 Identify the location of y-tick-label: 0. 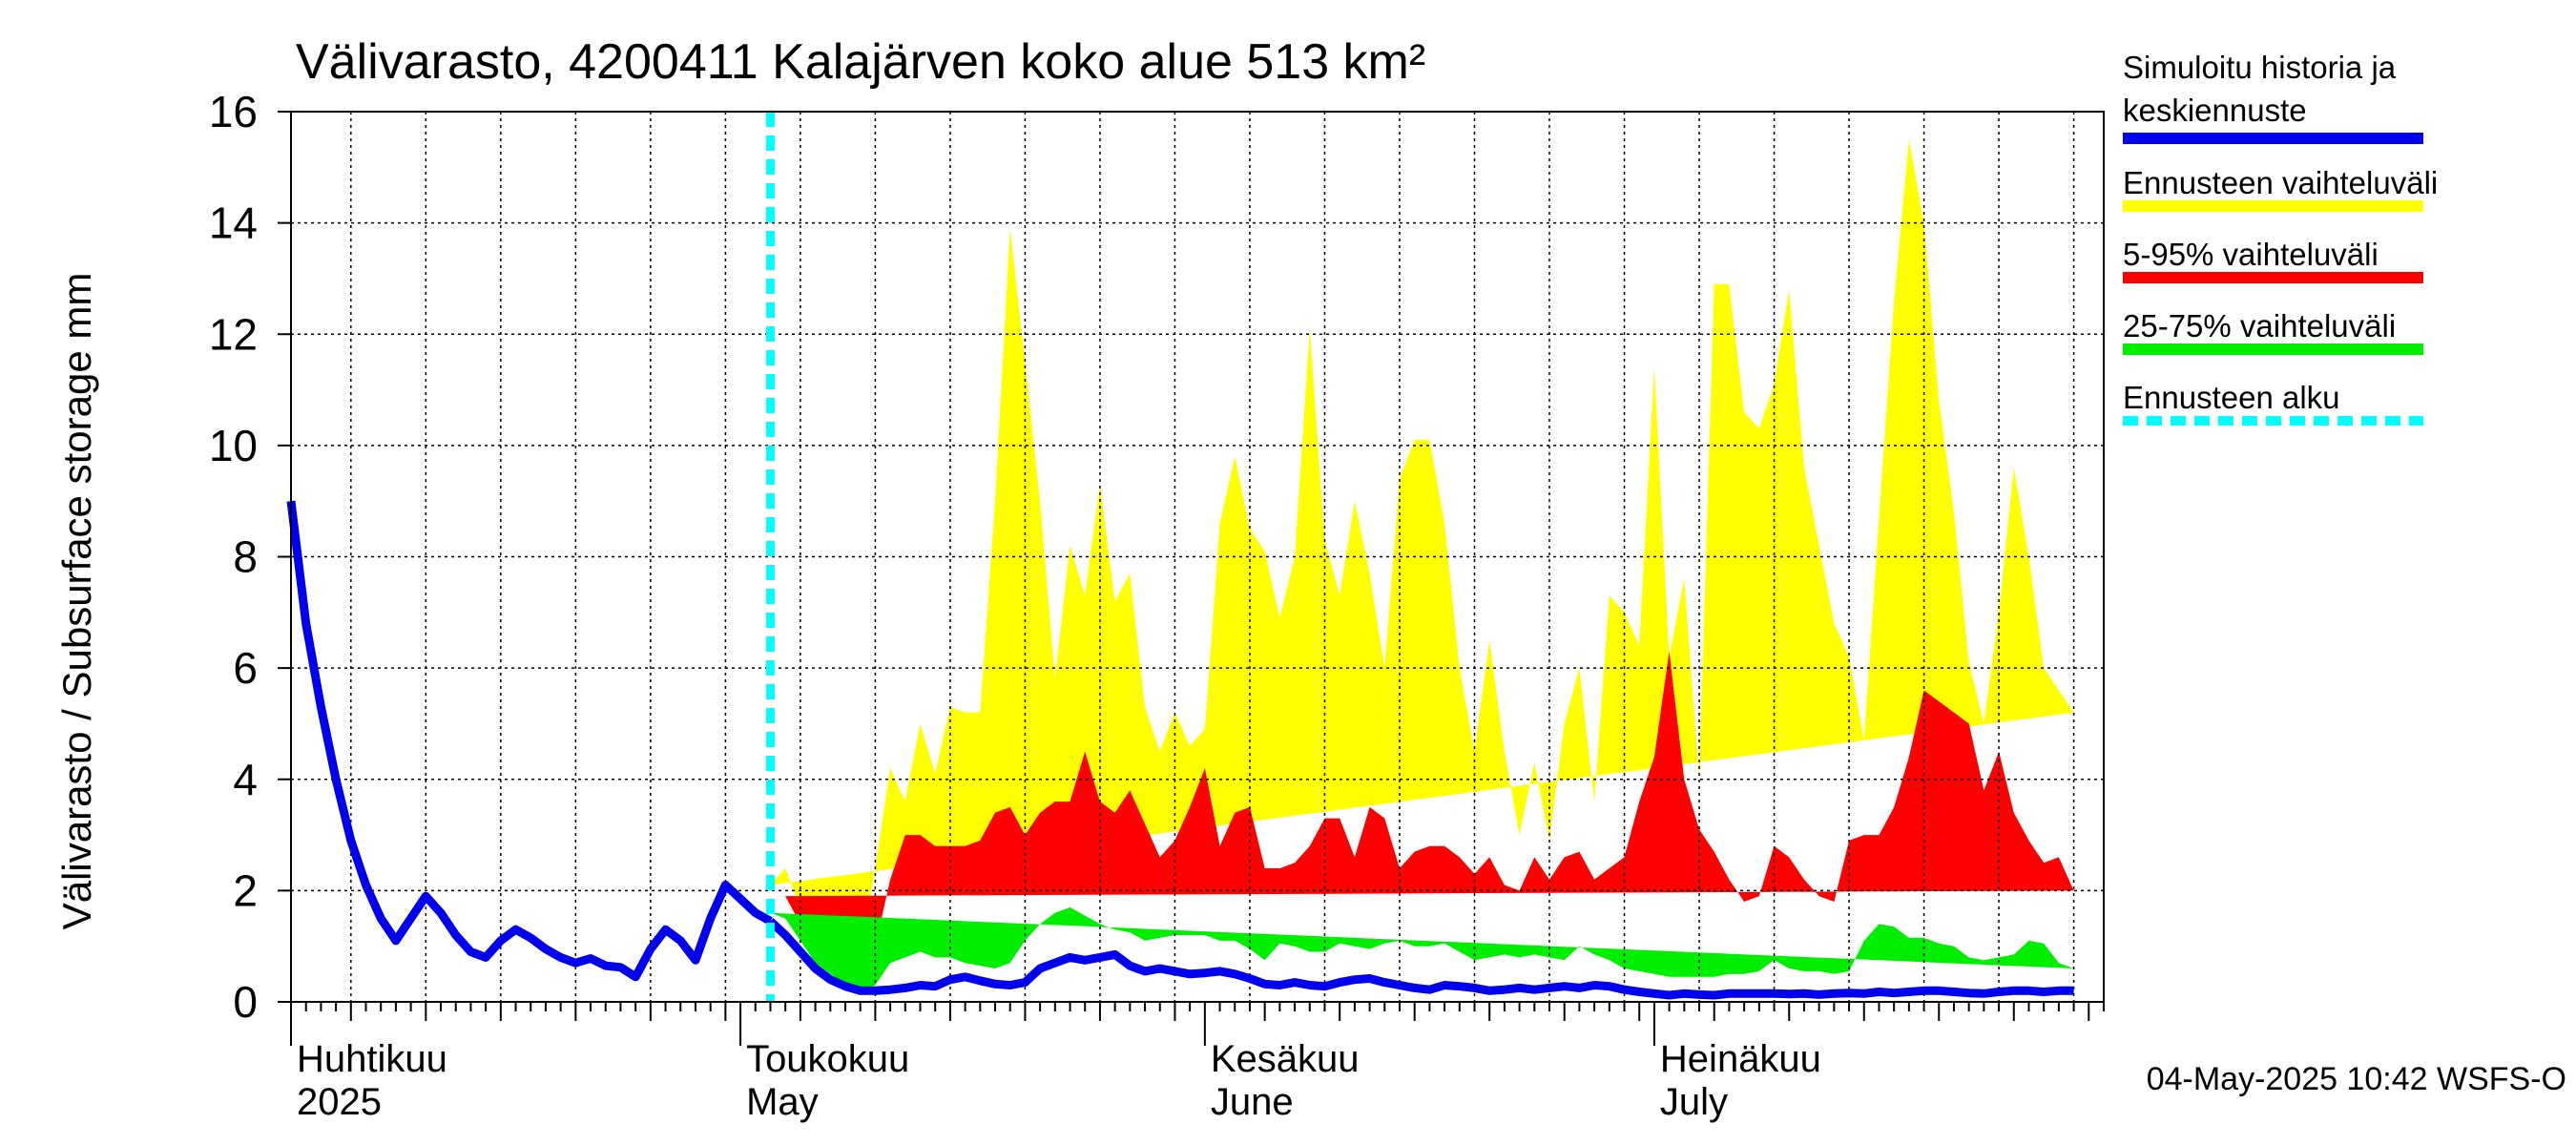
(245, 1002).